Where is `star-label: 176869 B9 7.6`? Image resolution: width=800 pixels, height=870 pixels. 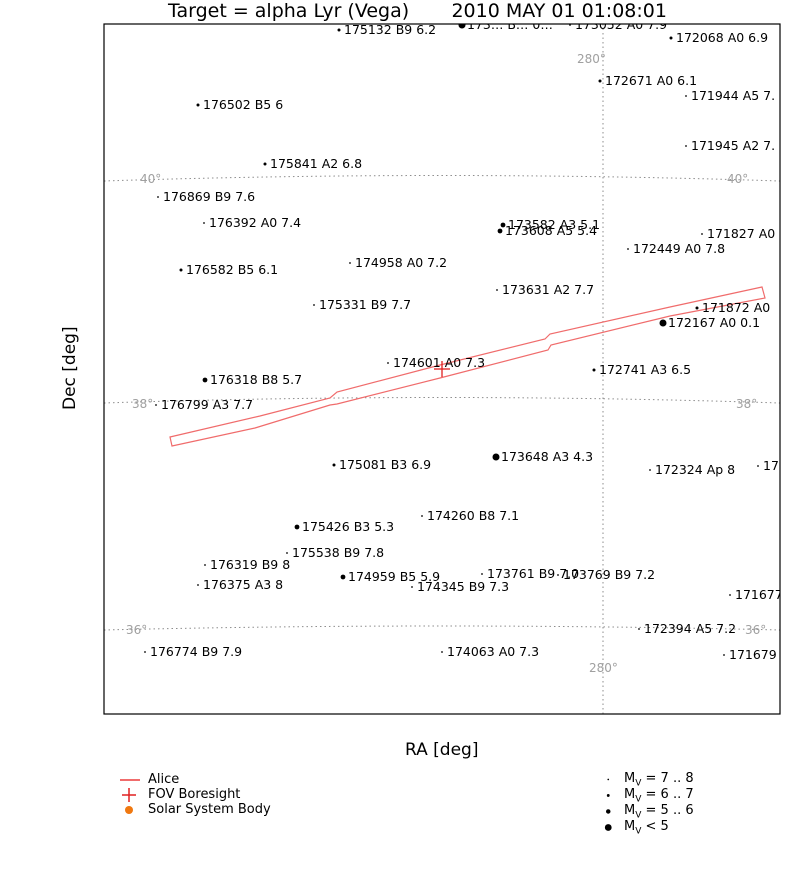
star-label: 176869 B9 7.6 is located at coordinates (209, 196).